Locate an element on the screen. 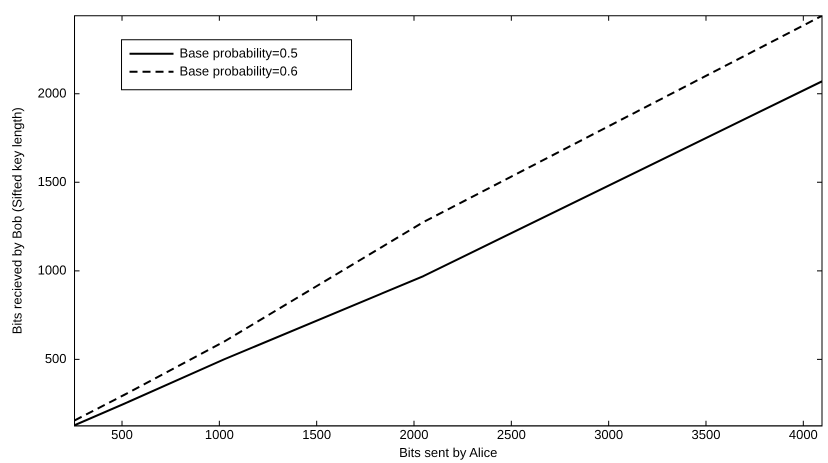 The height and width of the screenshot is (463, 828). legend-label: Base probability=0.6 is located at coordinates (239, 70).